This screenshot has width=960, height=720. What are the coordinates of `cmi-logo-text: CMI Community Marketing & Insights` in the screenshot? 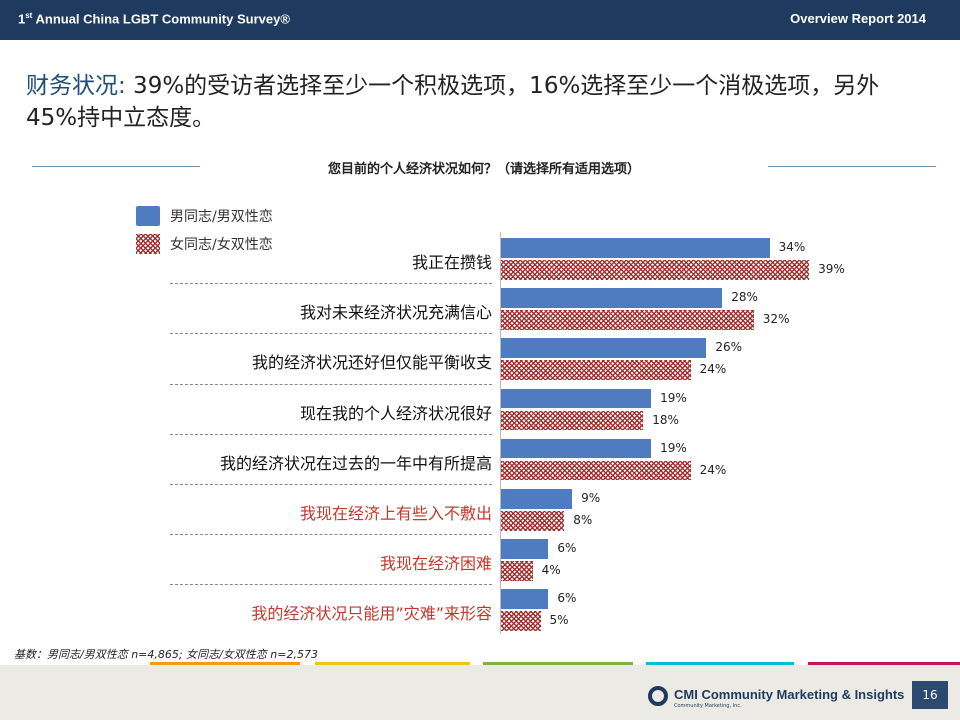 It's located at (789, 694).